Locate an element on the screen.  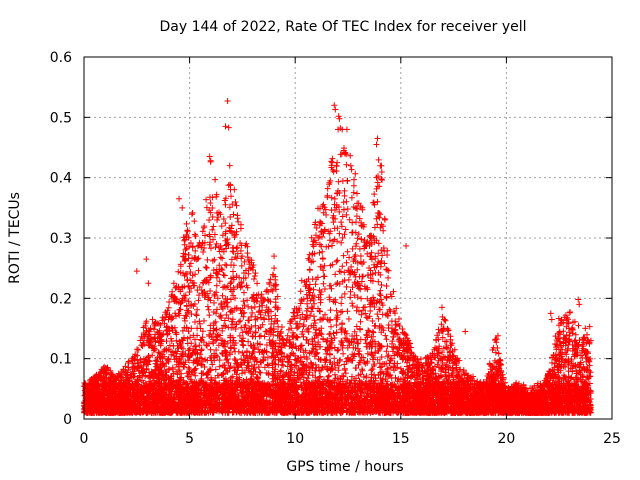
x-tick-label: 15 is located at coordinates (401, 439).